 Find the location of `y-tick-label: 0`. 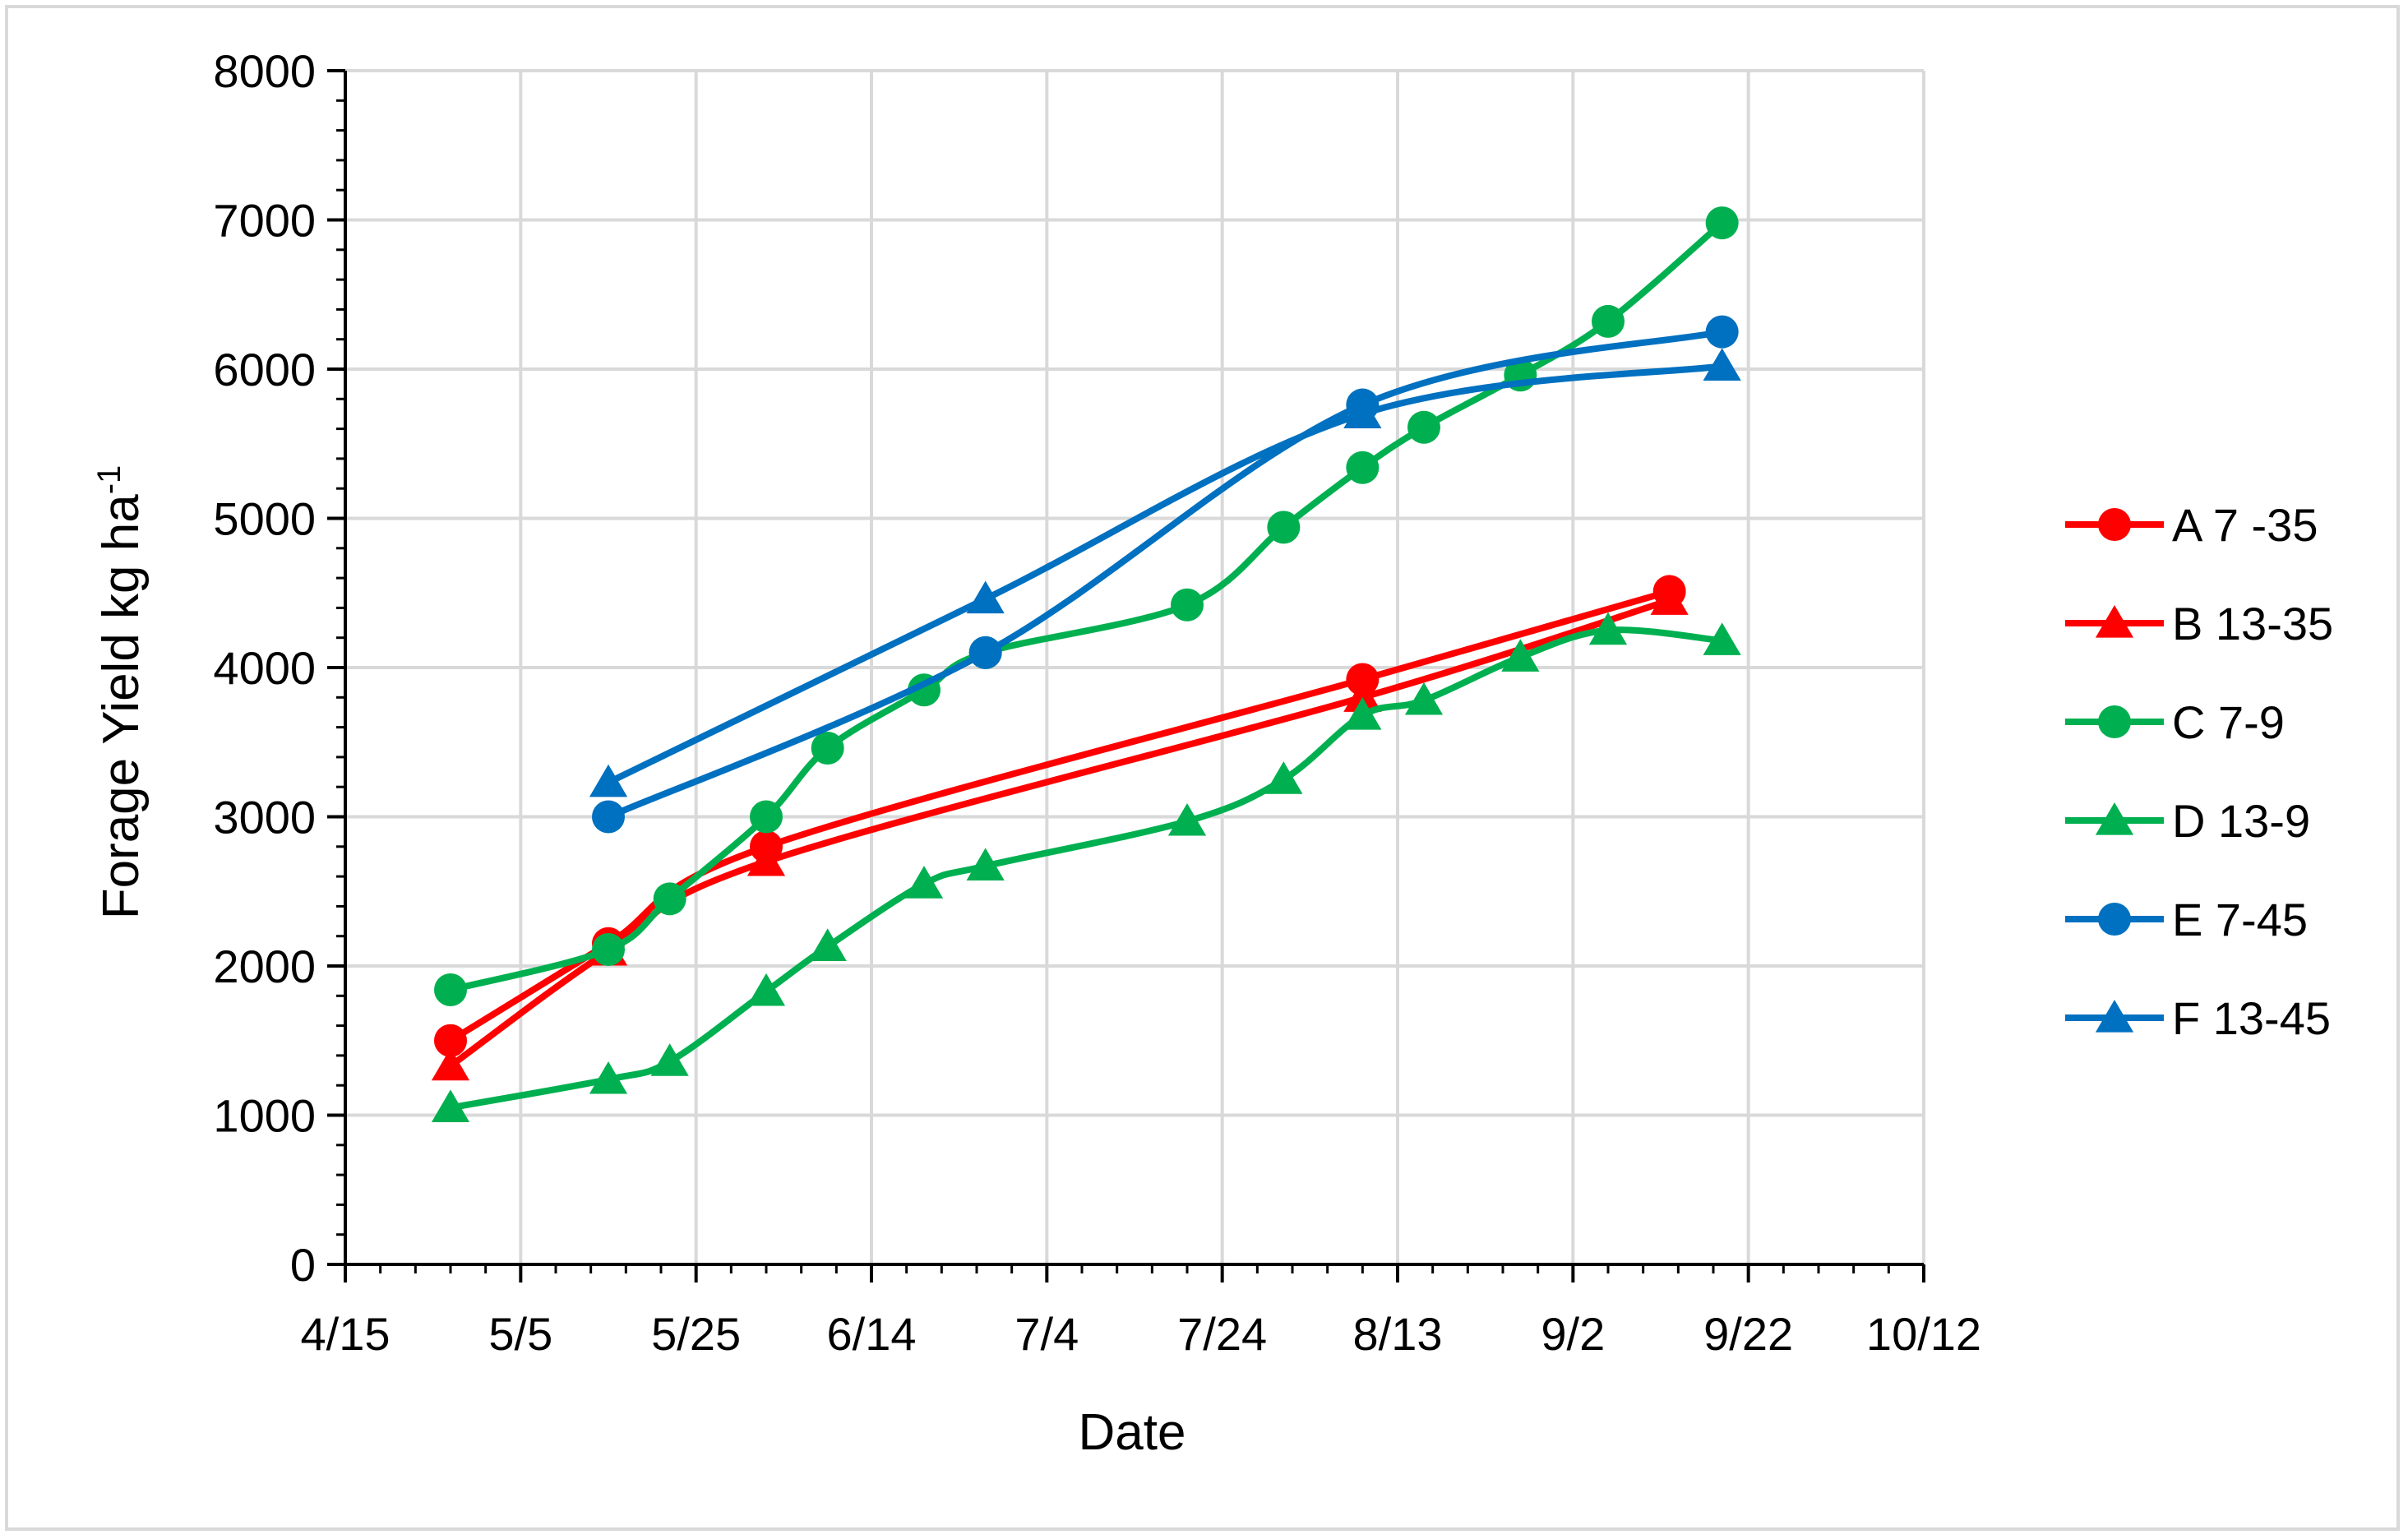

y-tick-label: 0 is located at coordinates (303, 1265).